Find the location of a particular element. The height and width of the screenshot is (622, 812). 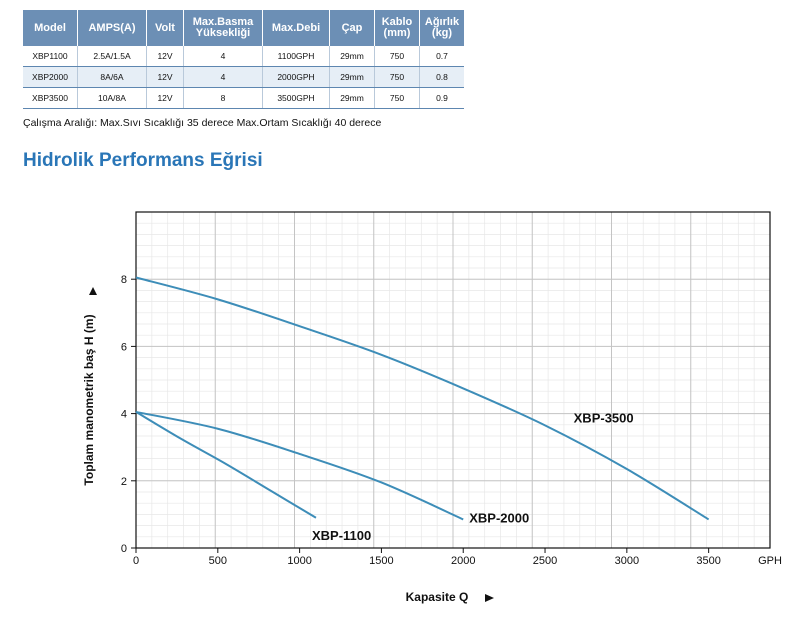

y-tick-label: 8 is located at coordinates (124, 280).